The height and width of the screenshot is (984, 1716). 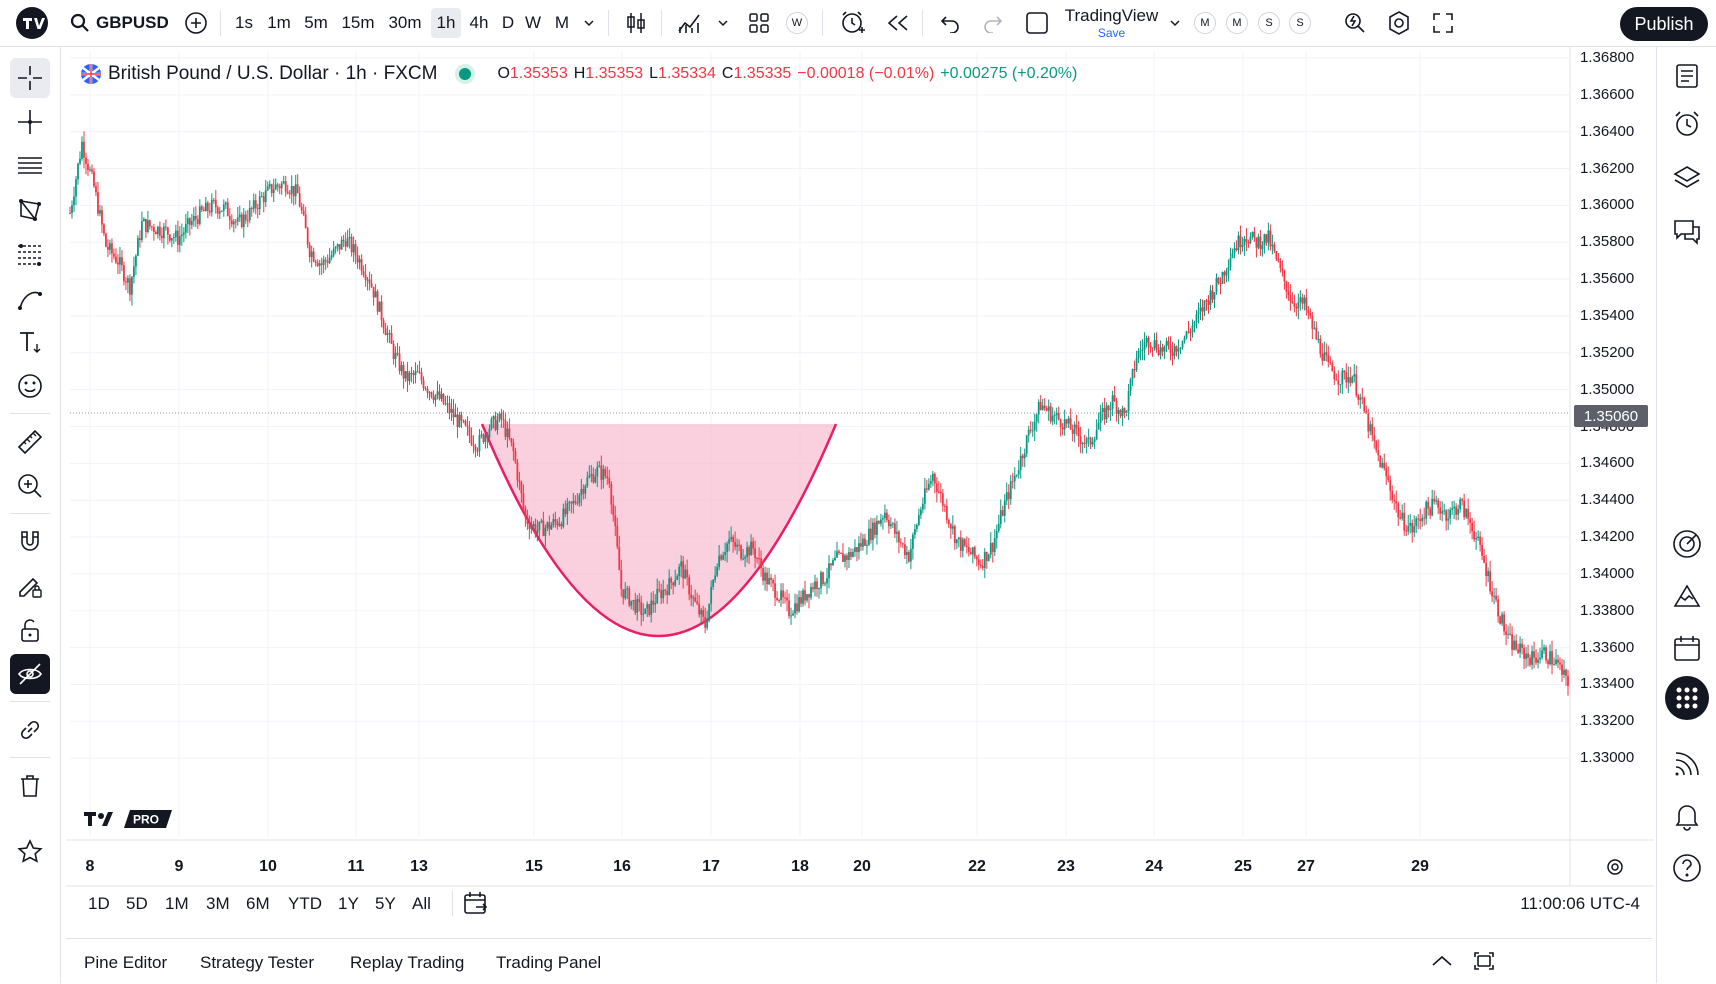 I want to click on status-circle-w: W, so click(x=797, y=23).